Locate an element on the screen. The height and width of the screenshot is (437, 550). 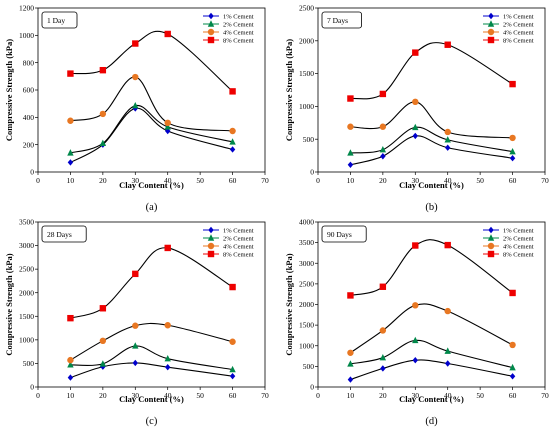
y-tick-label: 200 is located at coordinates (29, 144).